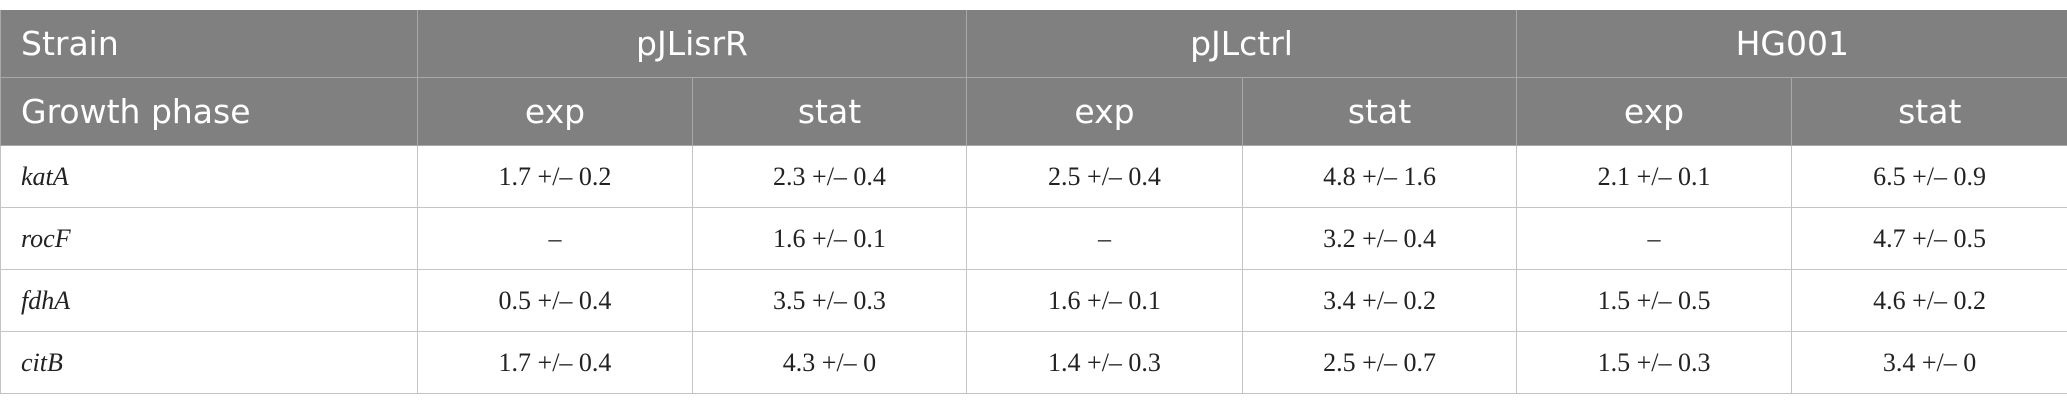 This screenshot has height=412, width=2067. Describe the element at coordinates (555, 176) in the screenshot. I see `value-cell: 1.7 +/– 0.2` at that location.